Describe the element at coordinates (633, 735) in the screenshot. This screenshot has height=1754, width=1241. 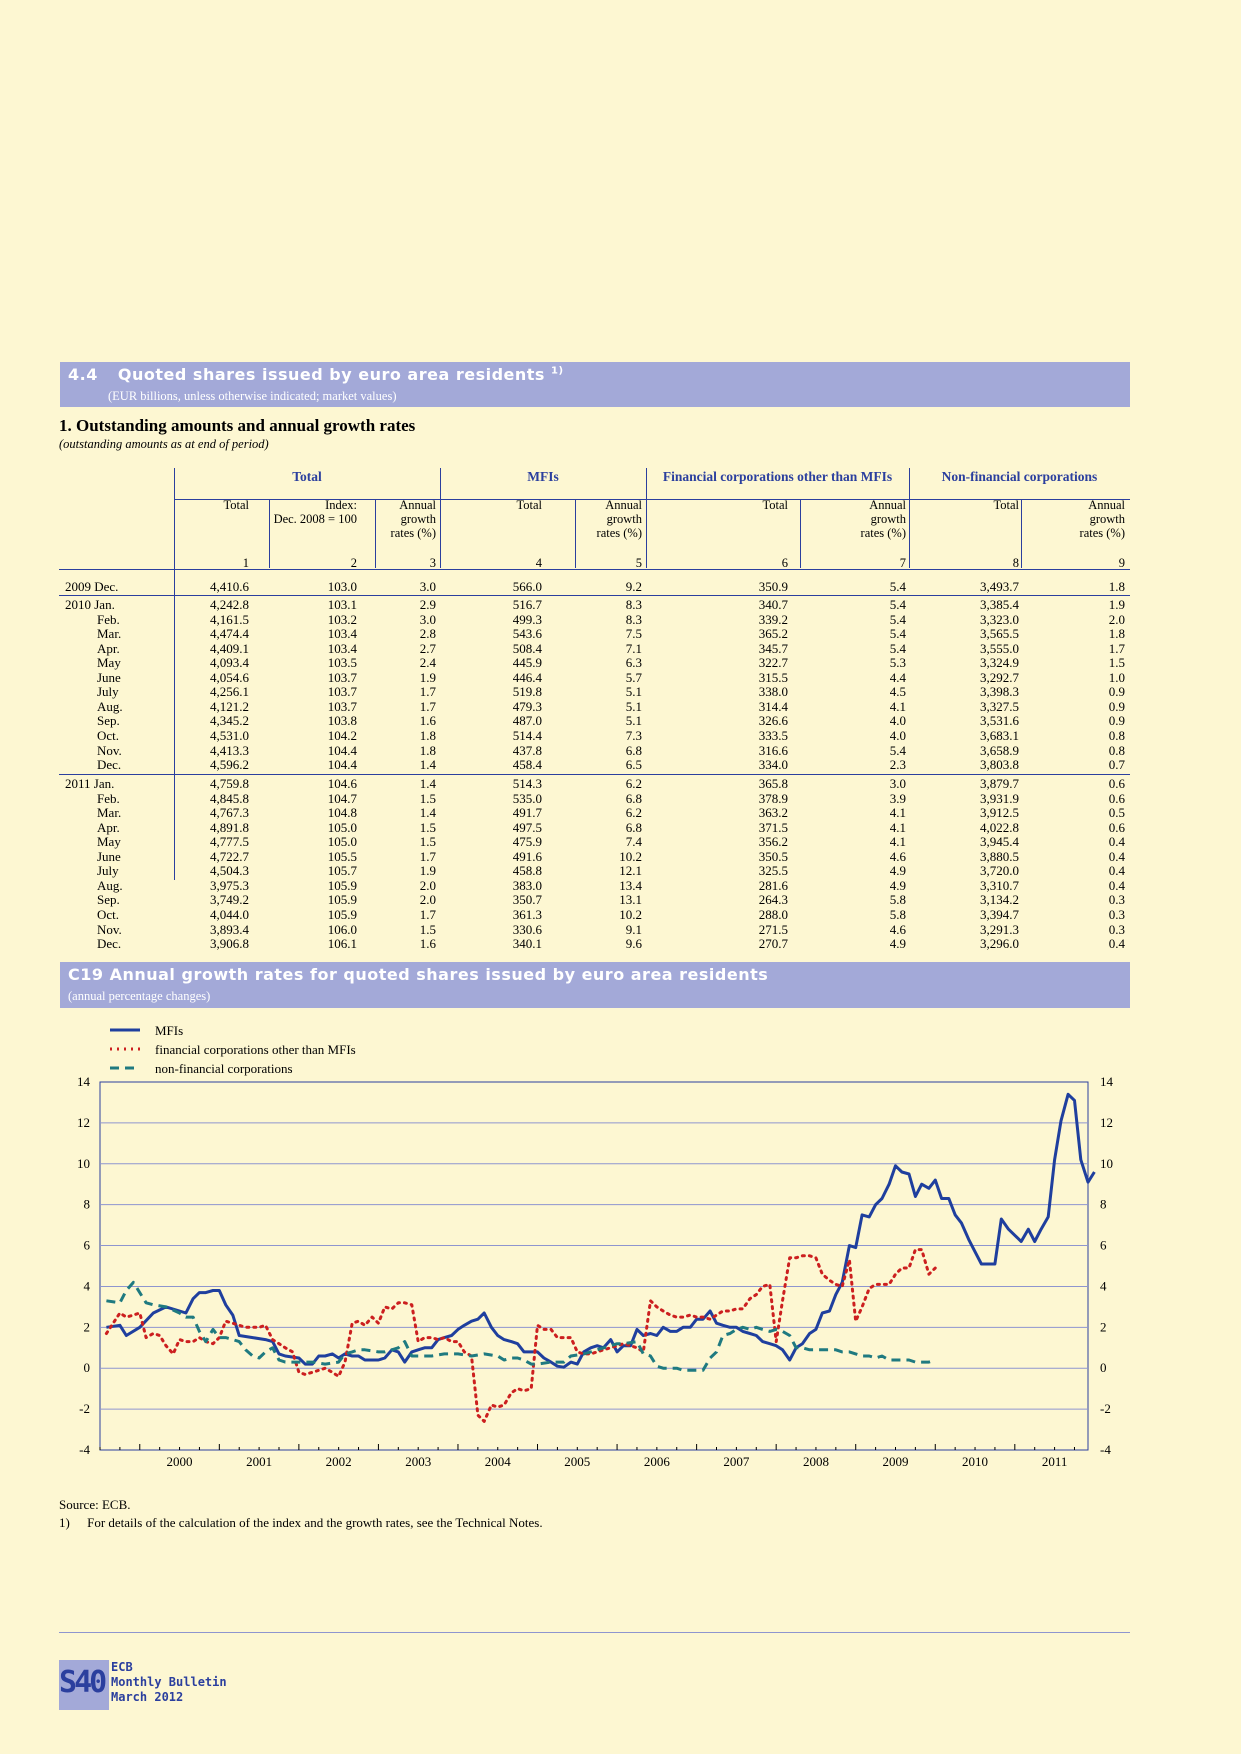
I see `table-cell: 7.3` at that location.